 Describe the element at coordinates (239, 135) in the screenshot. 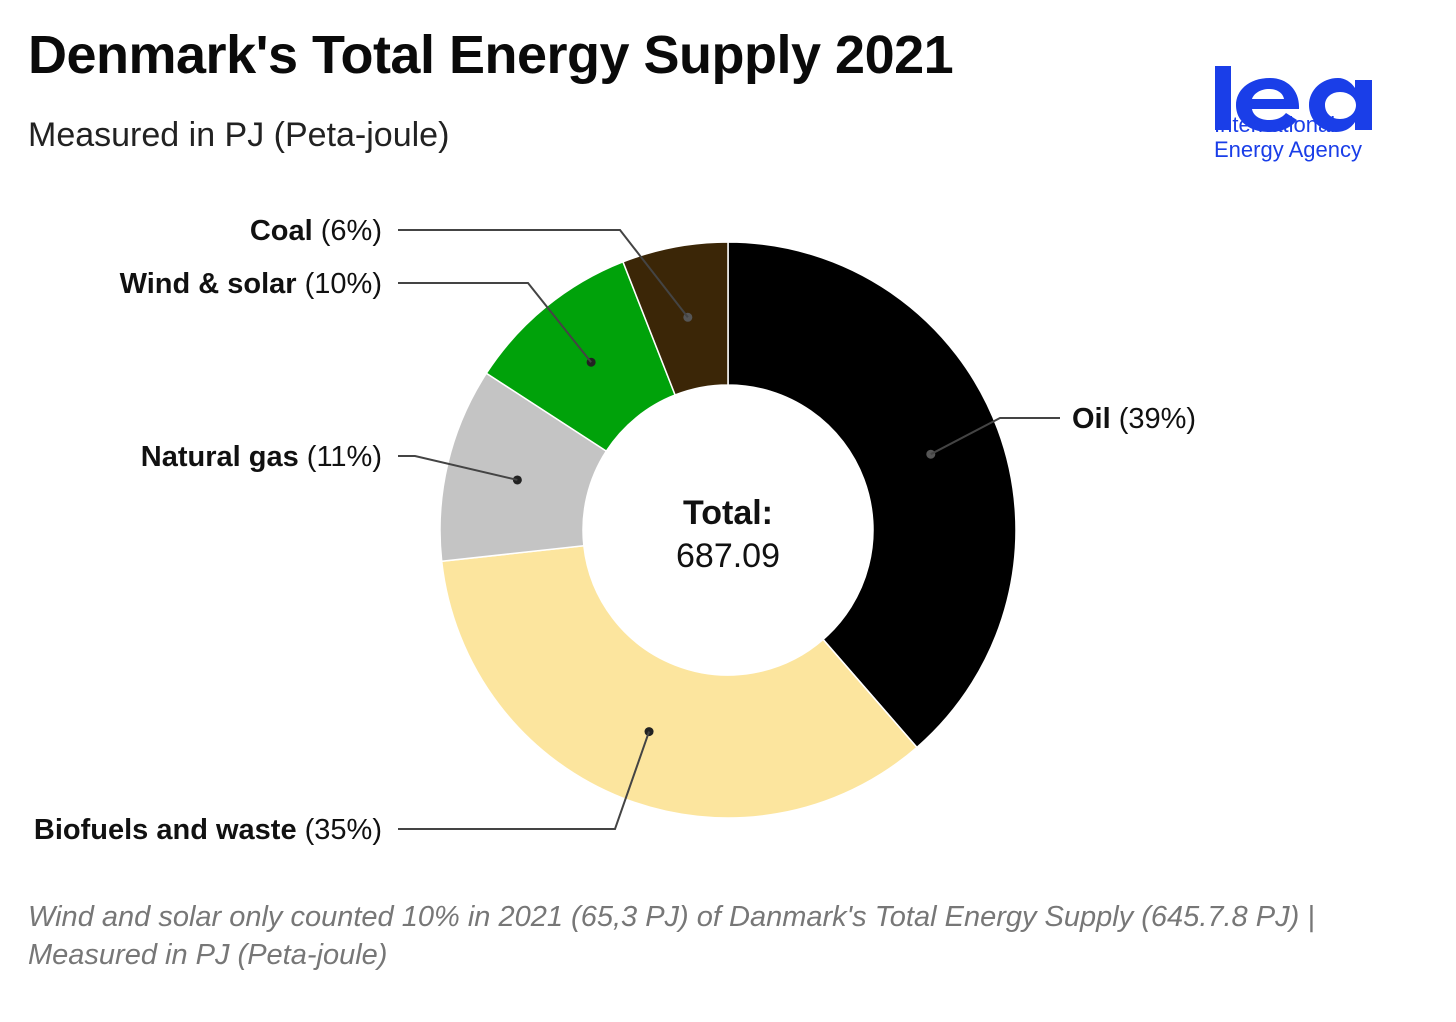

I see `page-subtitle: Measured in PJ (Peta-joule)` at that location.